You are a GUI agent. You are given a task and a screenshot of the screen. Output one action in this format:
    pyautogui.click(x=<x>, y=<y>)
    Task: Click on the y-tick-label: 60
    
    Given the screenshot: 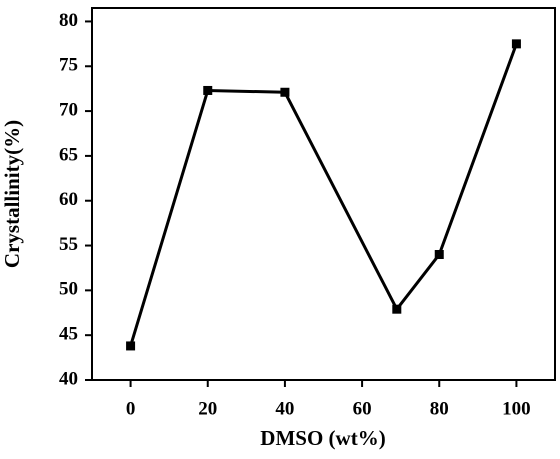 What is the action you would take?
    pyautogui.click(x=68, y=199)
    